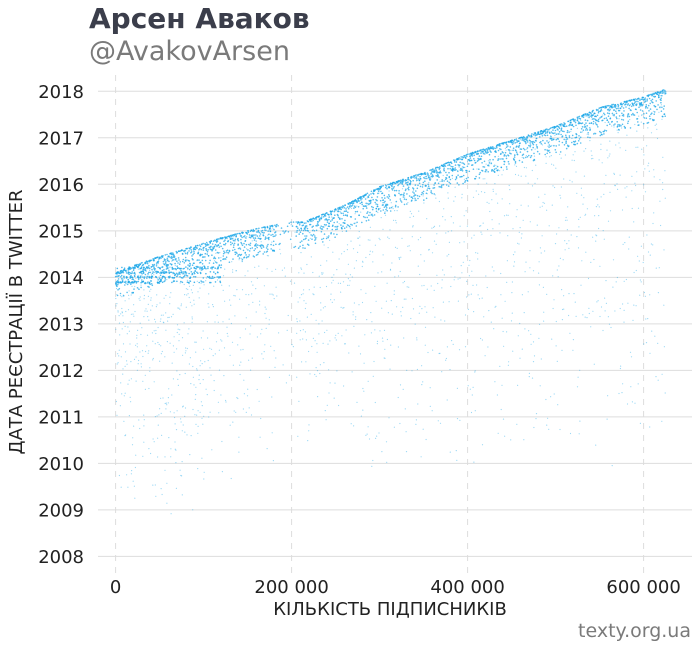  What do you see at coordinates (61, 417) in the screenshot?
I see `y-tick-label: 2011` at bounding box center [61, 417].